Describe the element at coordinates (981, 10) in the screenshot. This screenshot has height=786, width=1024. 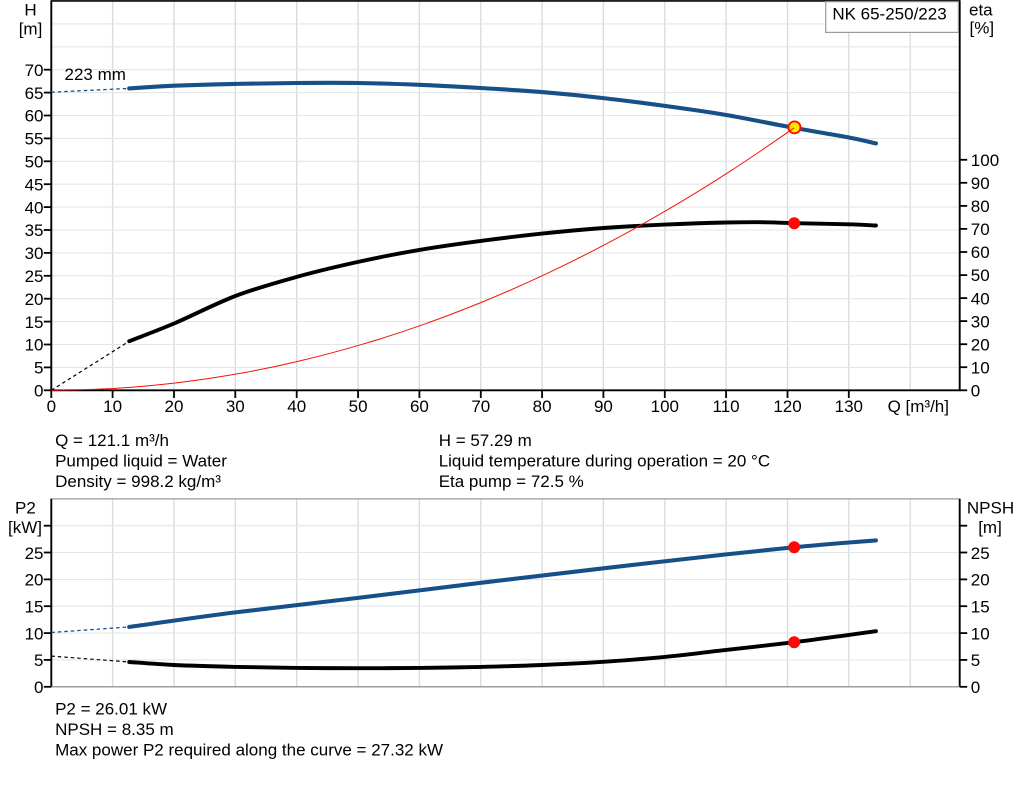
I see `svg-text: eta` at that location.